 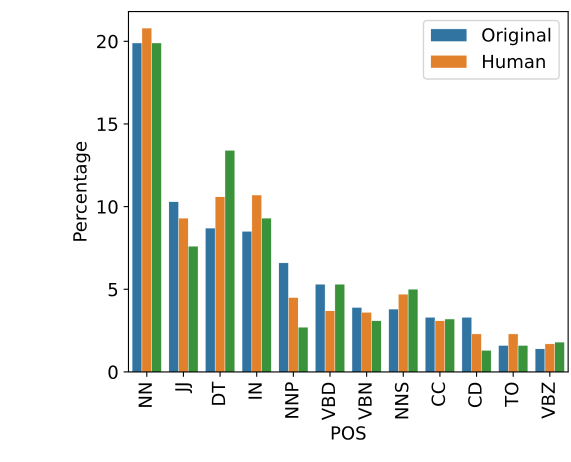 What do you see at coordinates (108, 125) in the screenshot?
I see `y-tick-label: 15` at bounding box center [108, 125].